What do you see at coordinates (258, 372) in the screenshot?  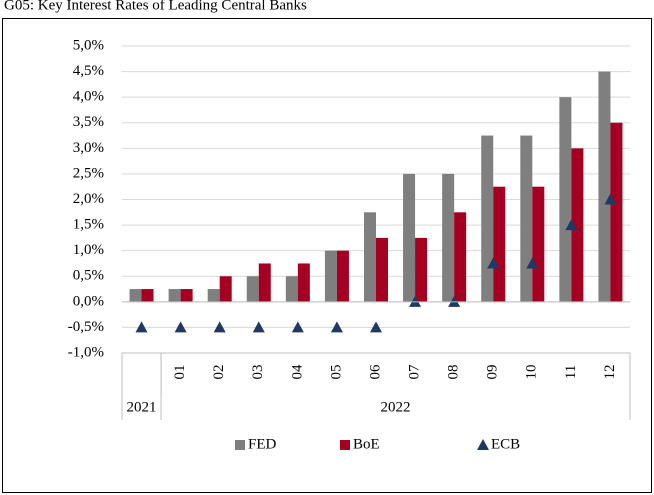 I see `x-tick-label: 03` at bounding box center [258, 372].